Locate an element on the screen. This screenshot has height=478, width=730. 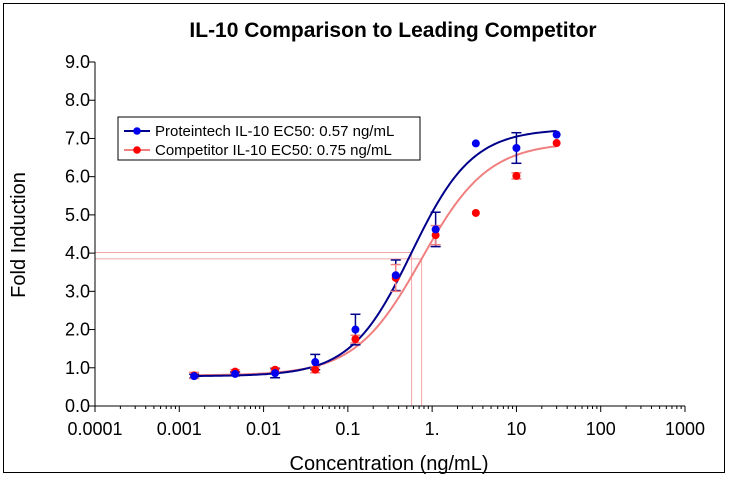
legend-box is located at coordinates (269, 138).